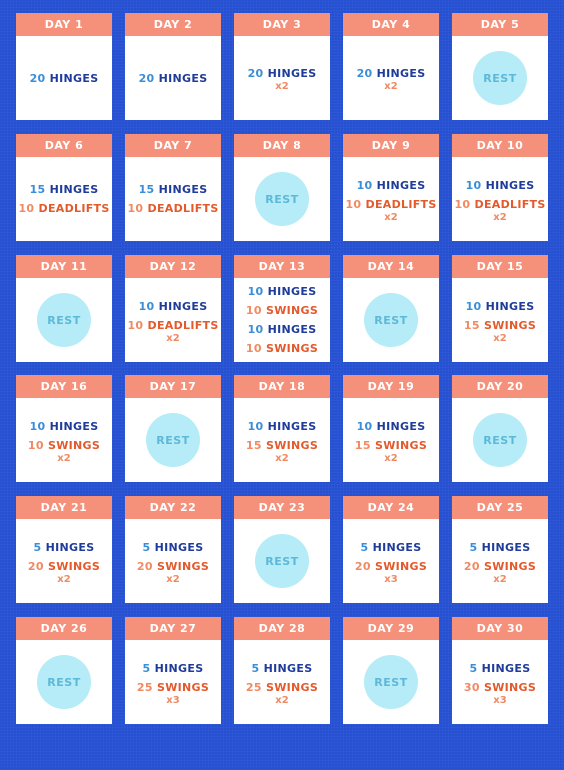  I want to click on rounds-multiplier: x3, so click(173, 700).